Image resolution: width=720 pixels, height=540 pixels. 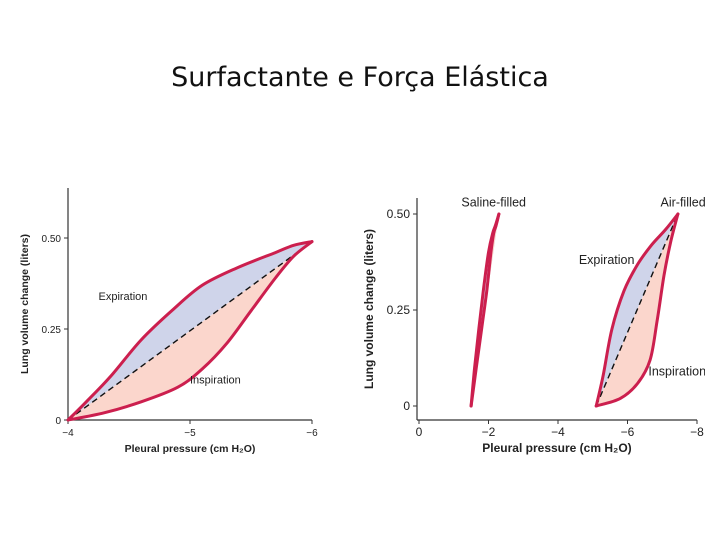 I want to click on slide-title: Surfactante e Força Elástica, so click(x=360, y=77).